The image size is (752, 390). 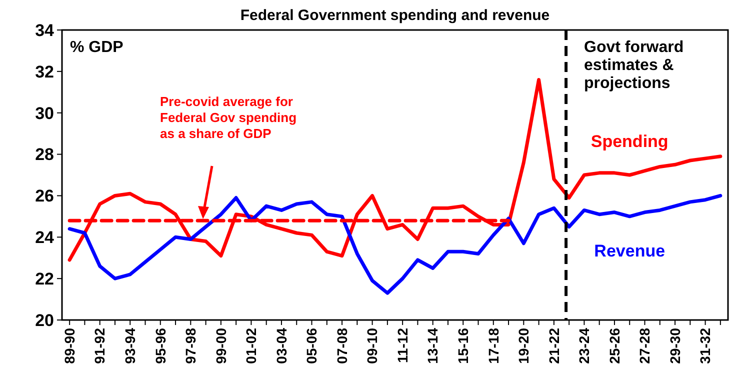 What do you see at coordinates (674, 346) in the screenshot?
I see `x-tick-label: 29-30` at bounding box center [674, 346].